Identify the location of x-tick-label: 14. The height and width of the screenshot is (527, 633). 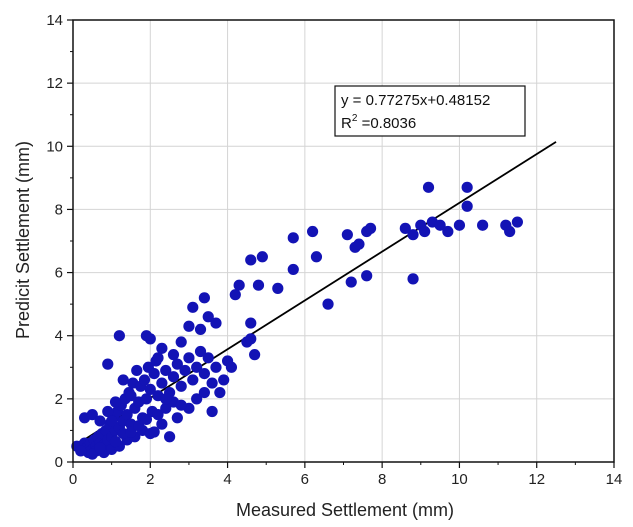
(614, 479).